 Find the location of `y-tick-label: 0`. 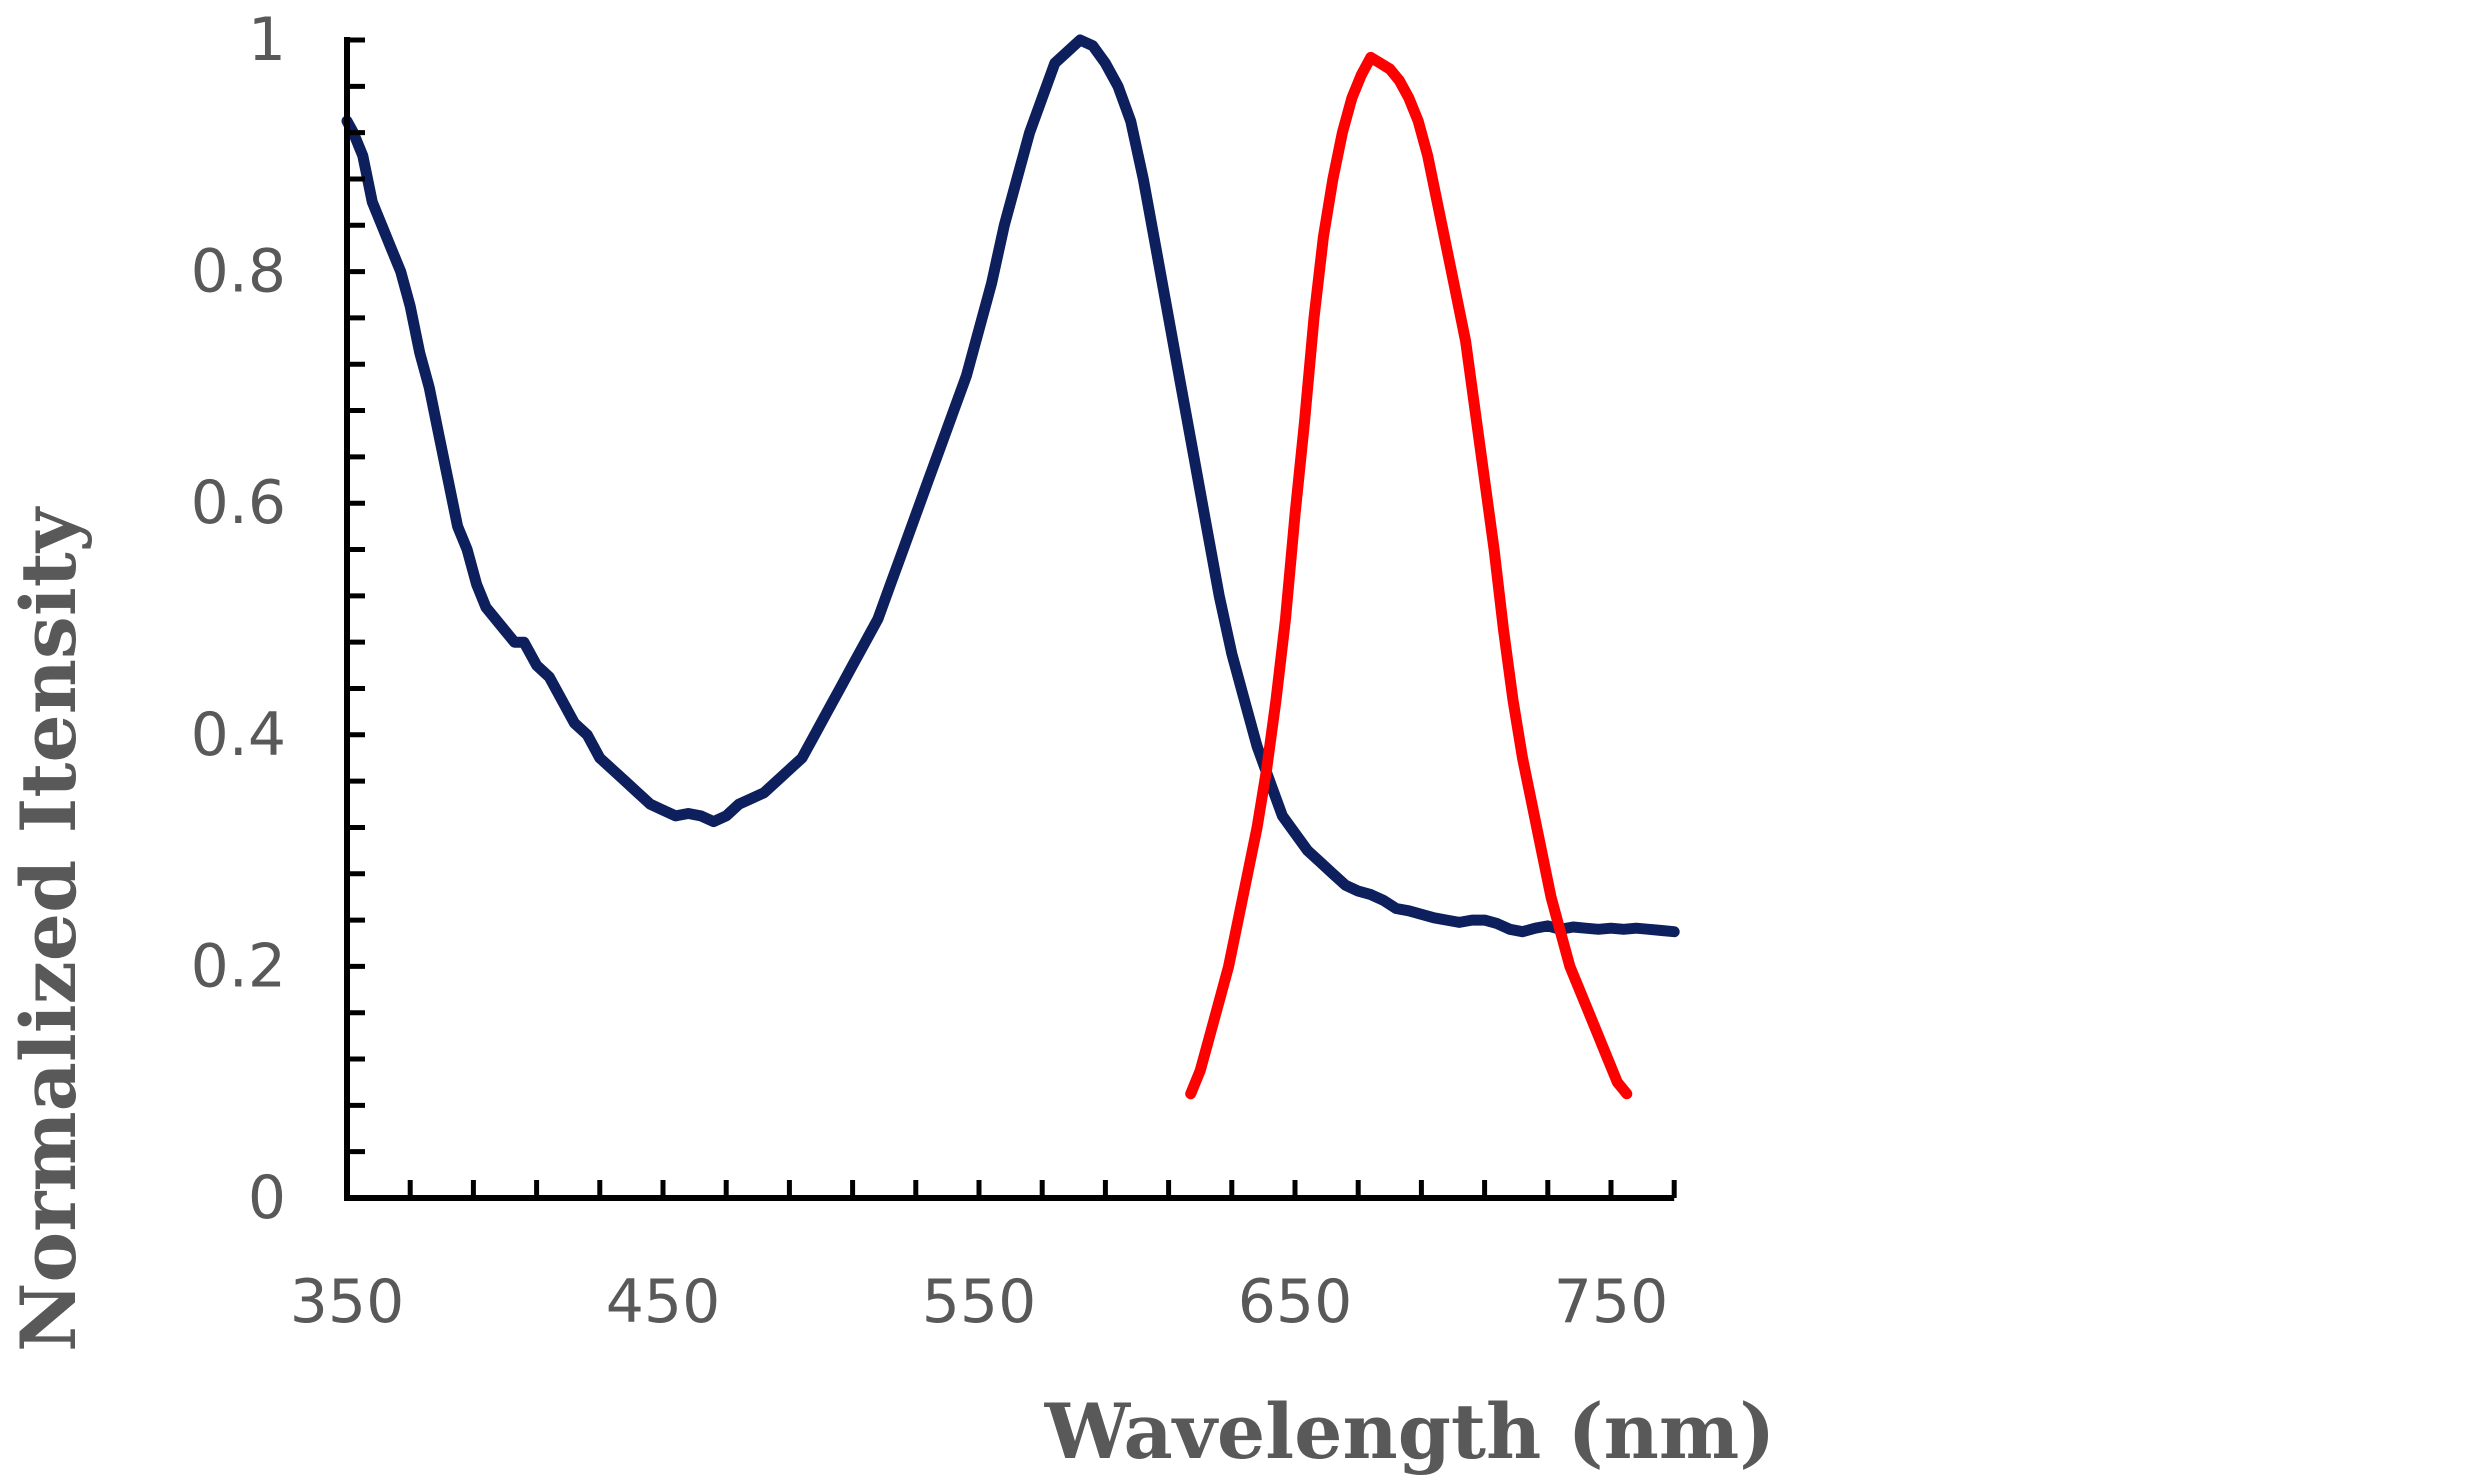

y-tick-label: 0 is located at coordinates (267, 1198).